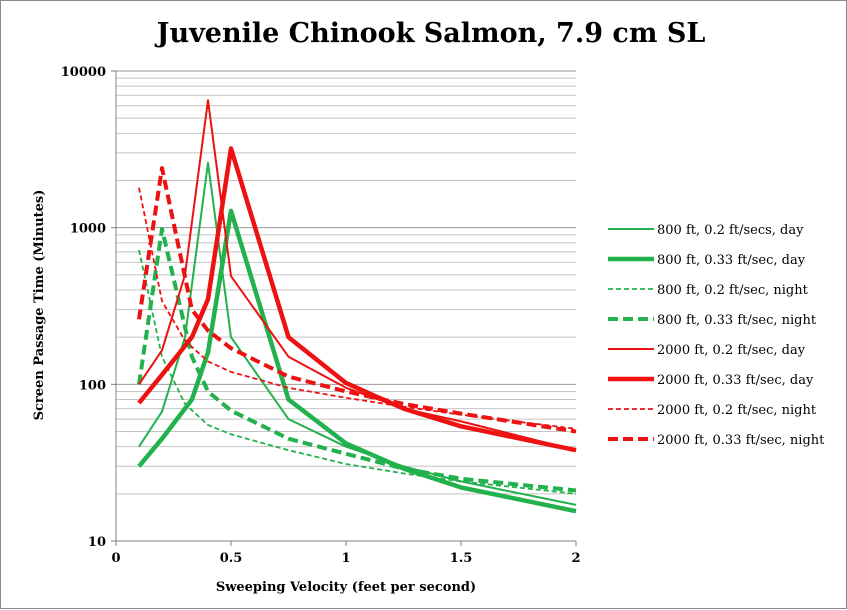 The image size is (847, 610). What do you see at coordinates (231, 558) in the screenshot?
I see `x-tick-label: 0.5` at bounding box center [231, 558].